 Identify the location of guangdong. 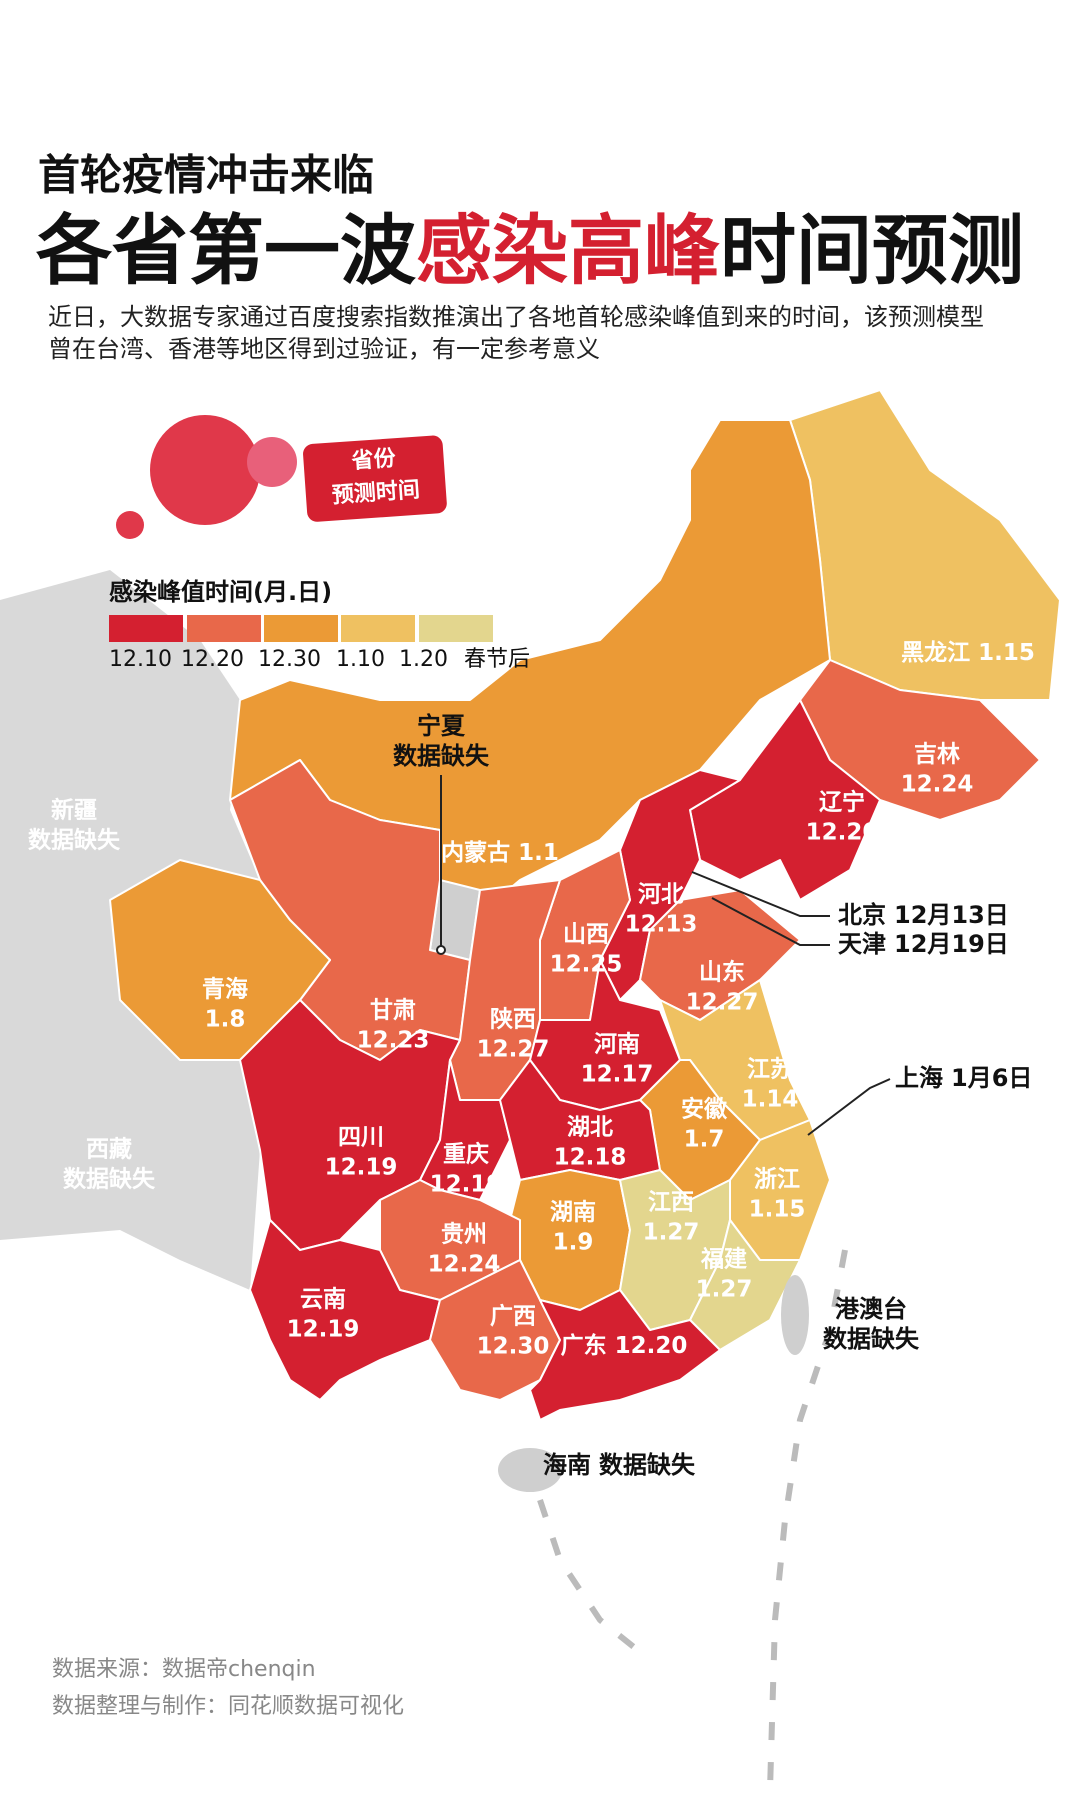
(625, 1355).